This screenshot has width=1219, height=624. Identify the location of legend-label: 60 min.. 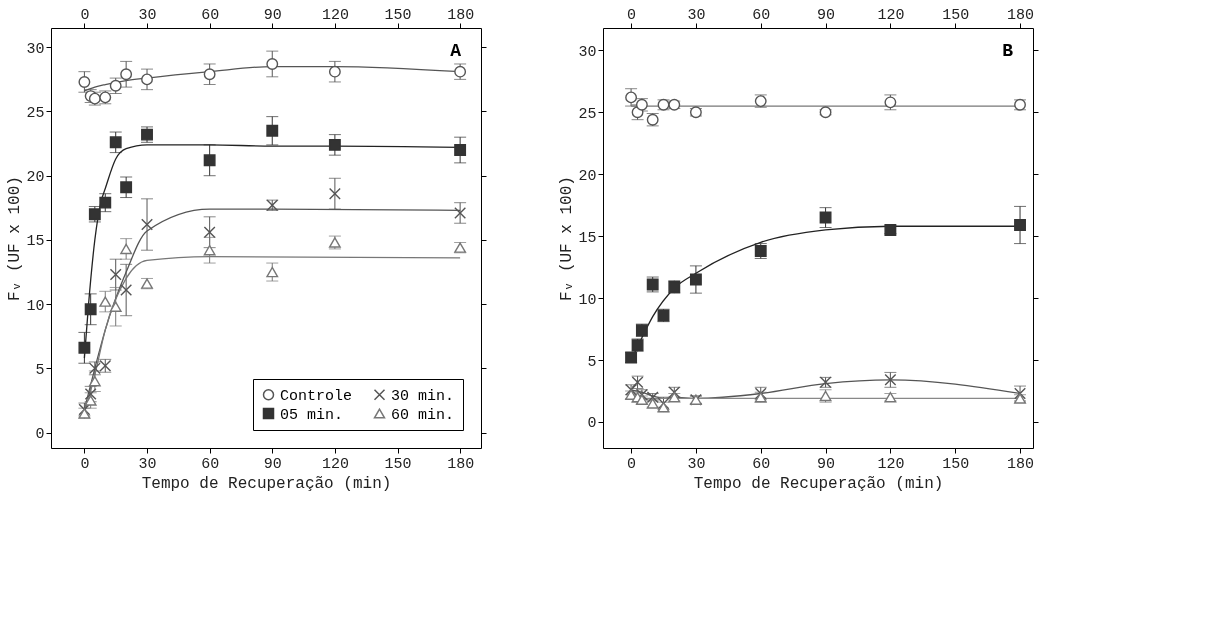
(423, 415).